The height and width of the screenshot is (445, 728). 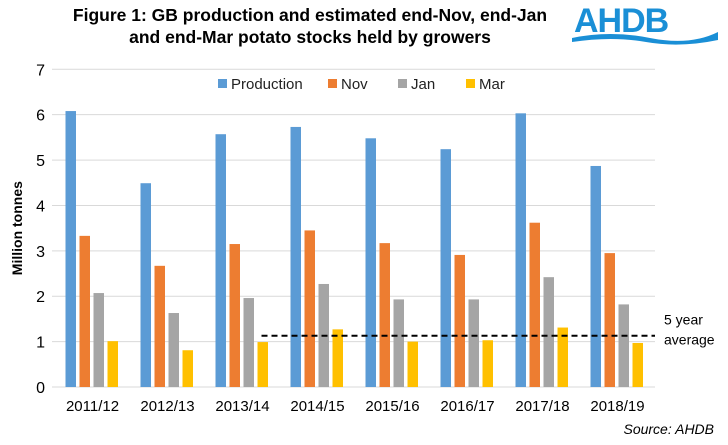 What do you see at coordinates (17, 228) in the screenshot?
I see `y-axis-label: Million tonnes` at bounding box center [17, 228].